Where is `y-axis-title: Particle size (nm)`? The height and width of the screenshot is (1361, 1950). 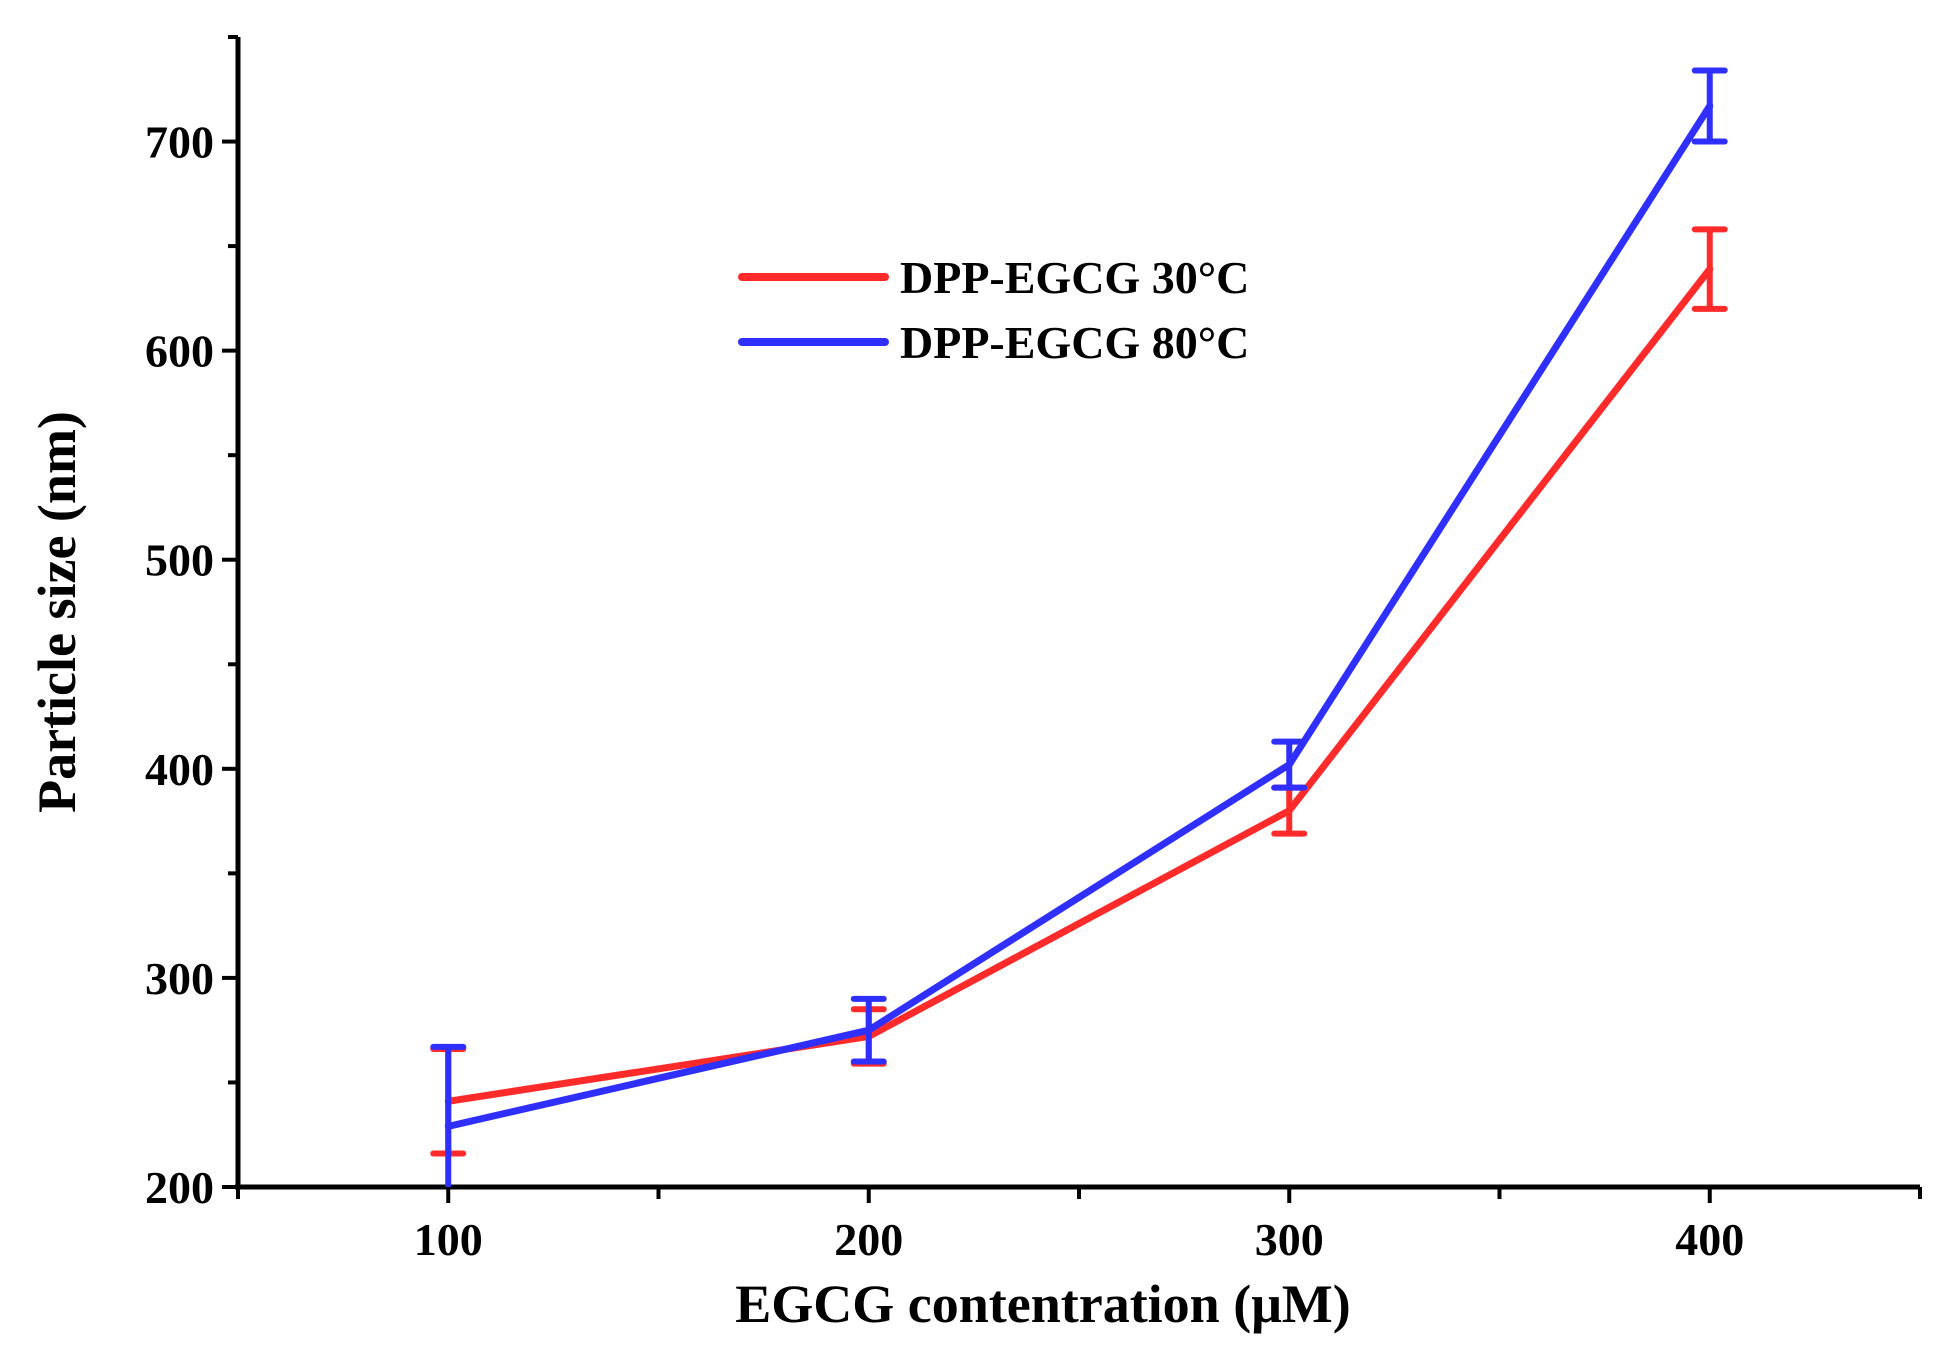
y-axis-title: Particle size (nm) is located at coordinates (57, 612).